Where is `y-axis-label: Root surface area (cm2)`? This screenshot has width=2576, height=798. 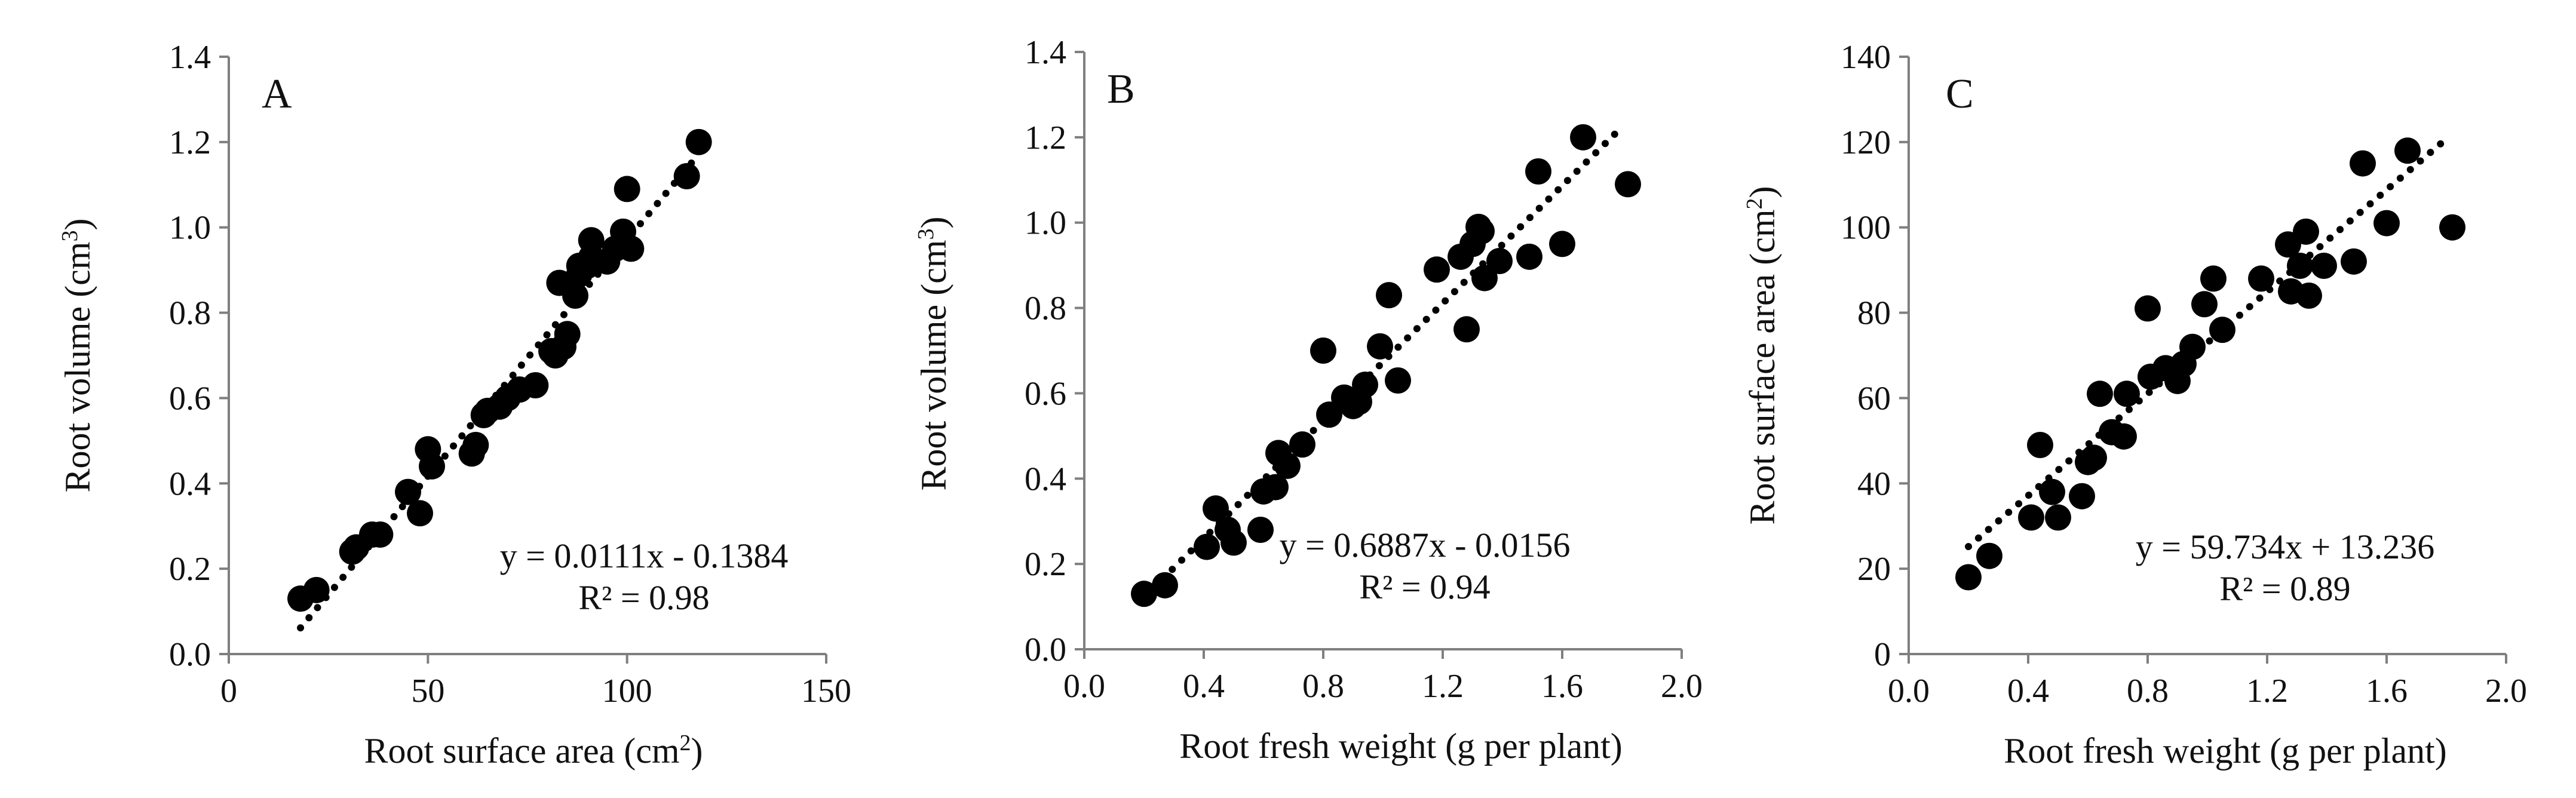
y-axis-label: Root surface area (cm2) is located at coordinates (1762, 355).